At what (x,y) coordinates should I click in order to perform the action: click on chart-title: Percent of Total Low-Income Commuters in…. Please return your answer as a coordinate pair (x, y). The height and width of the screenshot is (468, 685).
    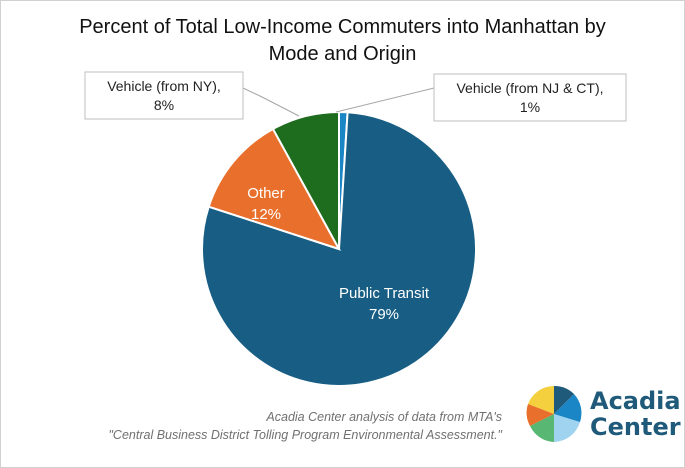
    Looking at the image, I should click on (342, 41).